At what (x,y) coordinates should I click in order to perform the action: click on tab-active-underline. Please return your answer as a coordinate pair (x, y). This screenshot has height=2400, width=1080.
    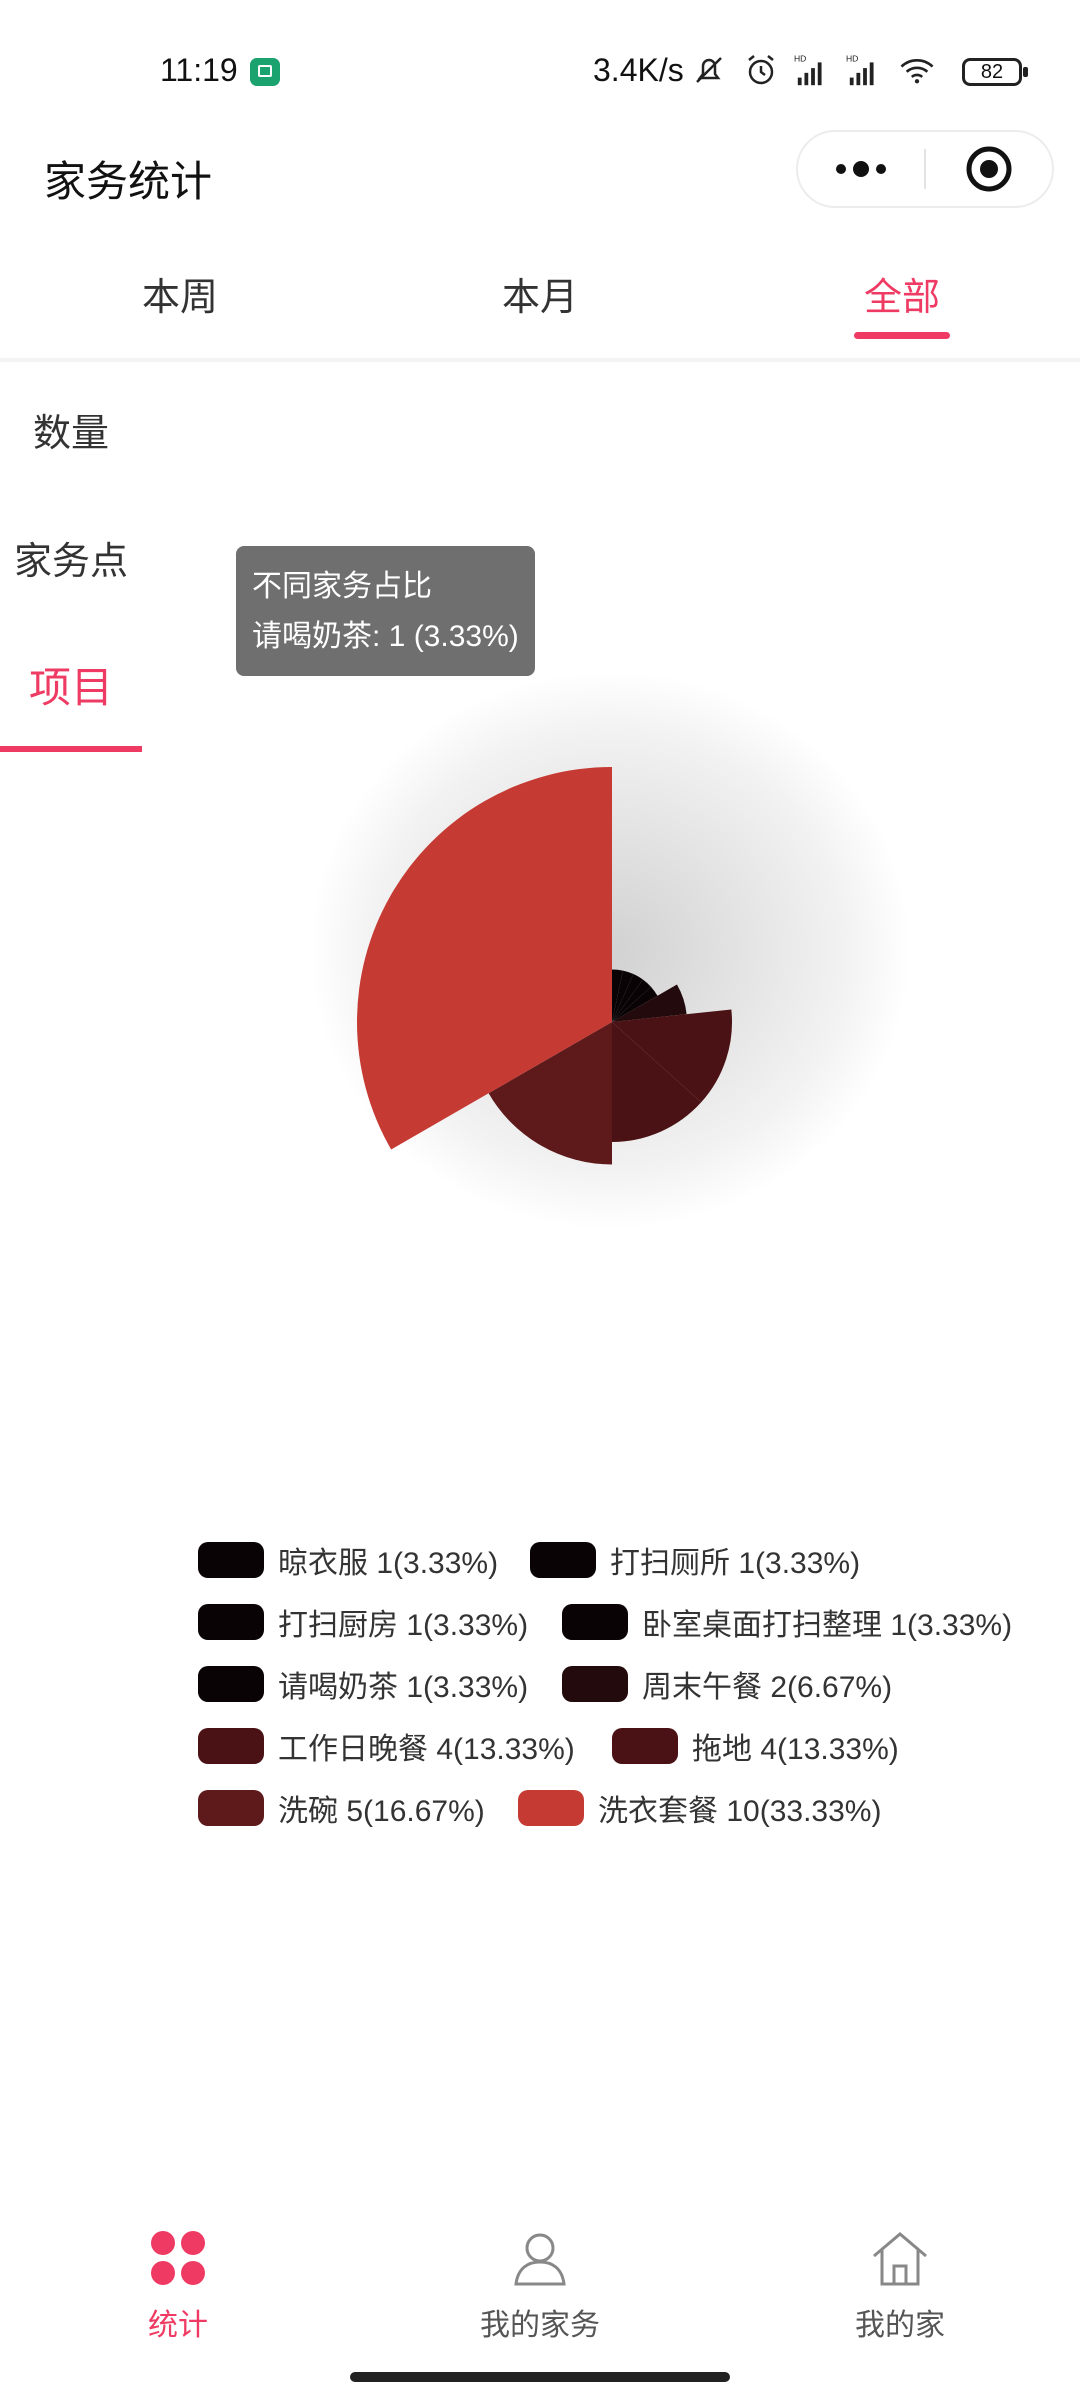
    Looking at the image, I should click on (902, 335).